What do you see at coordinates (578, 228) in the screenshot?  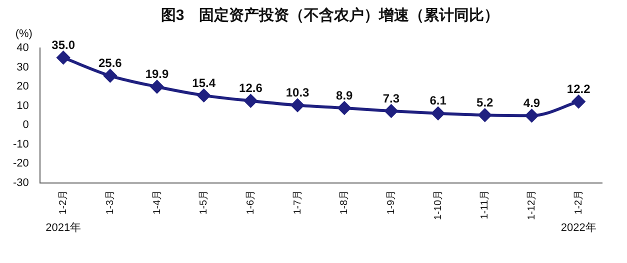 I see `text: 2022年` at bounding box center [578, 228].